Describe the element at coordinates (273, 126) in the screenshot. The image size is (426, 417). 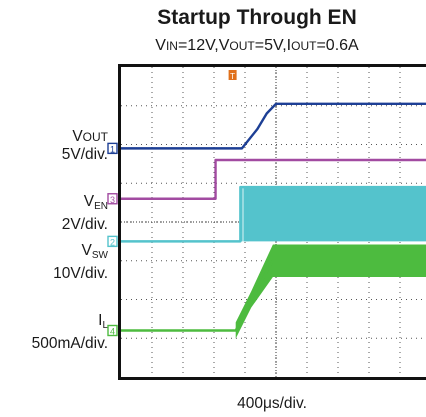
I see `series-trace-ch1` at that location.